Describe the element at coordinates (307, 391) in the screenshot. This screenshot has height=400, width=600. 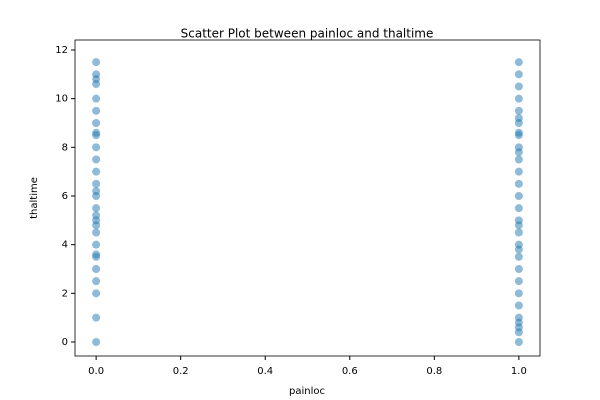
I see `x-axis-label: painloc` at that location.